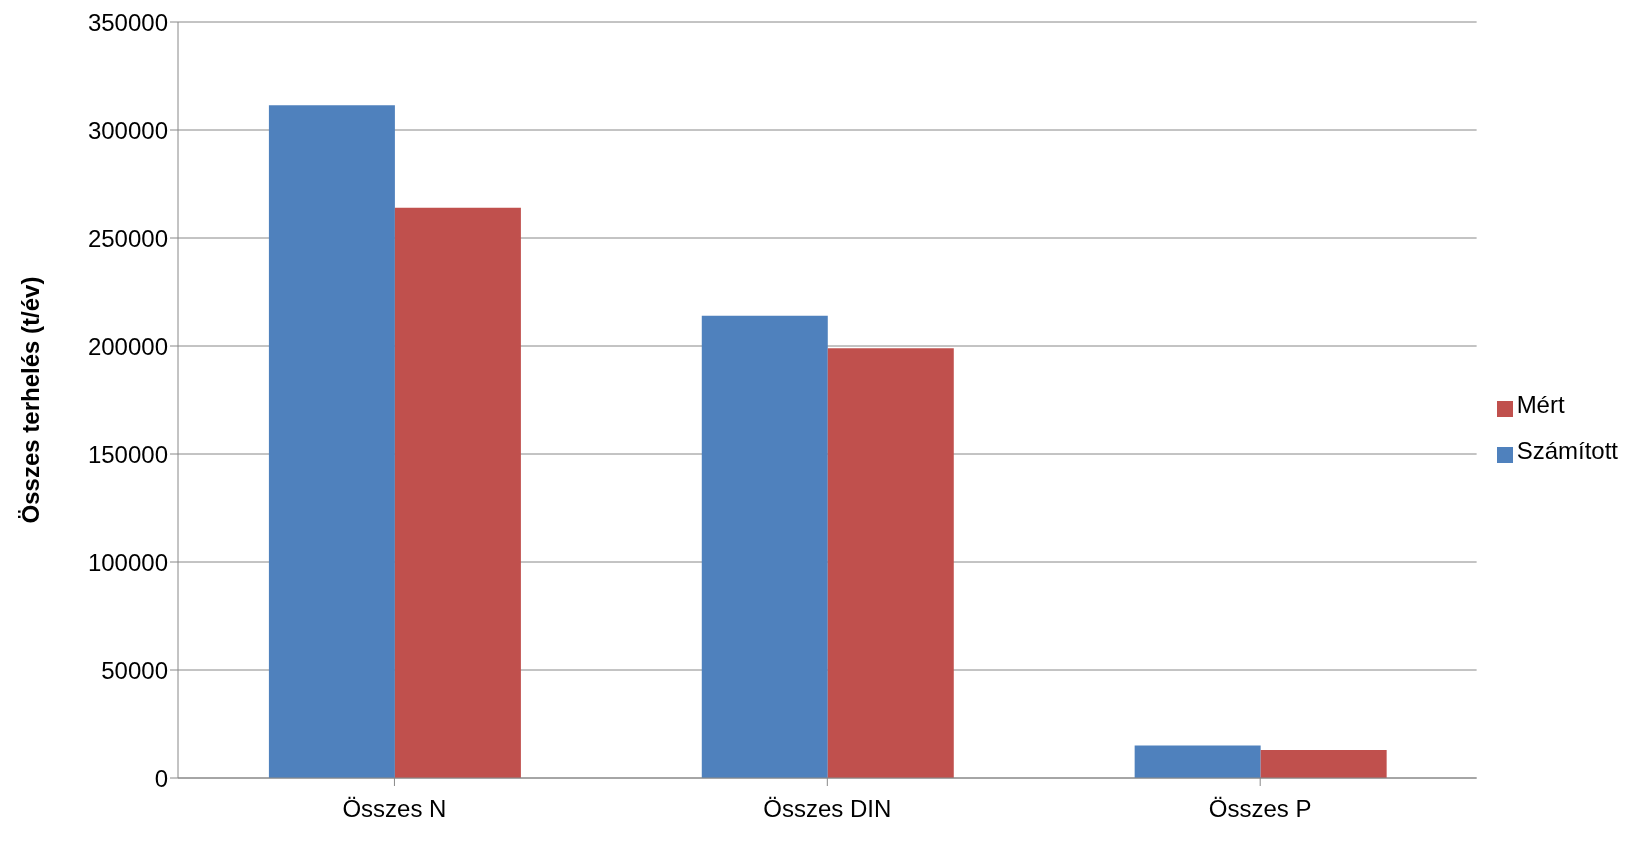 This screenshot has height=856, width=1646. I want to click on y-tick-label: 0, so click(161, 778).